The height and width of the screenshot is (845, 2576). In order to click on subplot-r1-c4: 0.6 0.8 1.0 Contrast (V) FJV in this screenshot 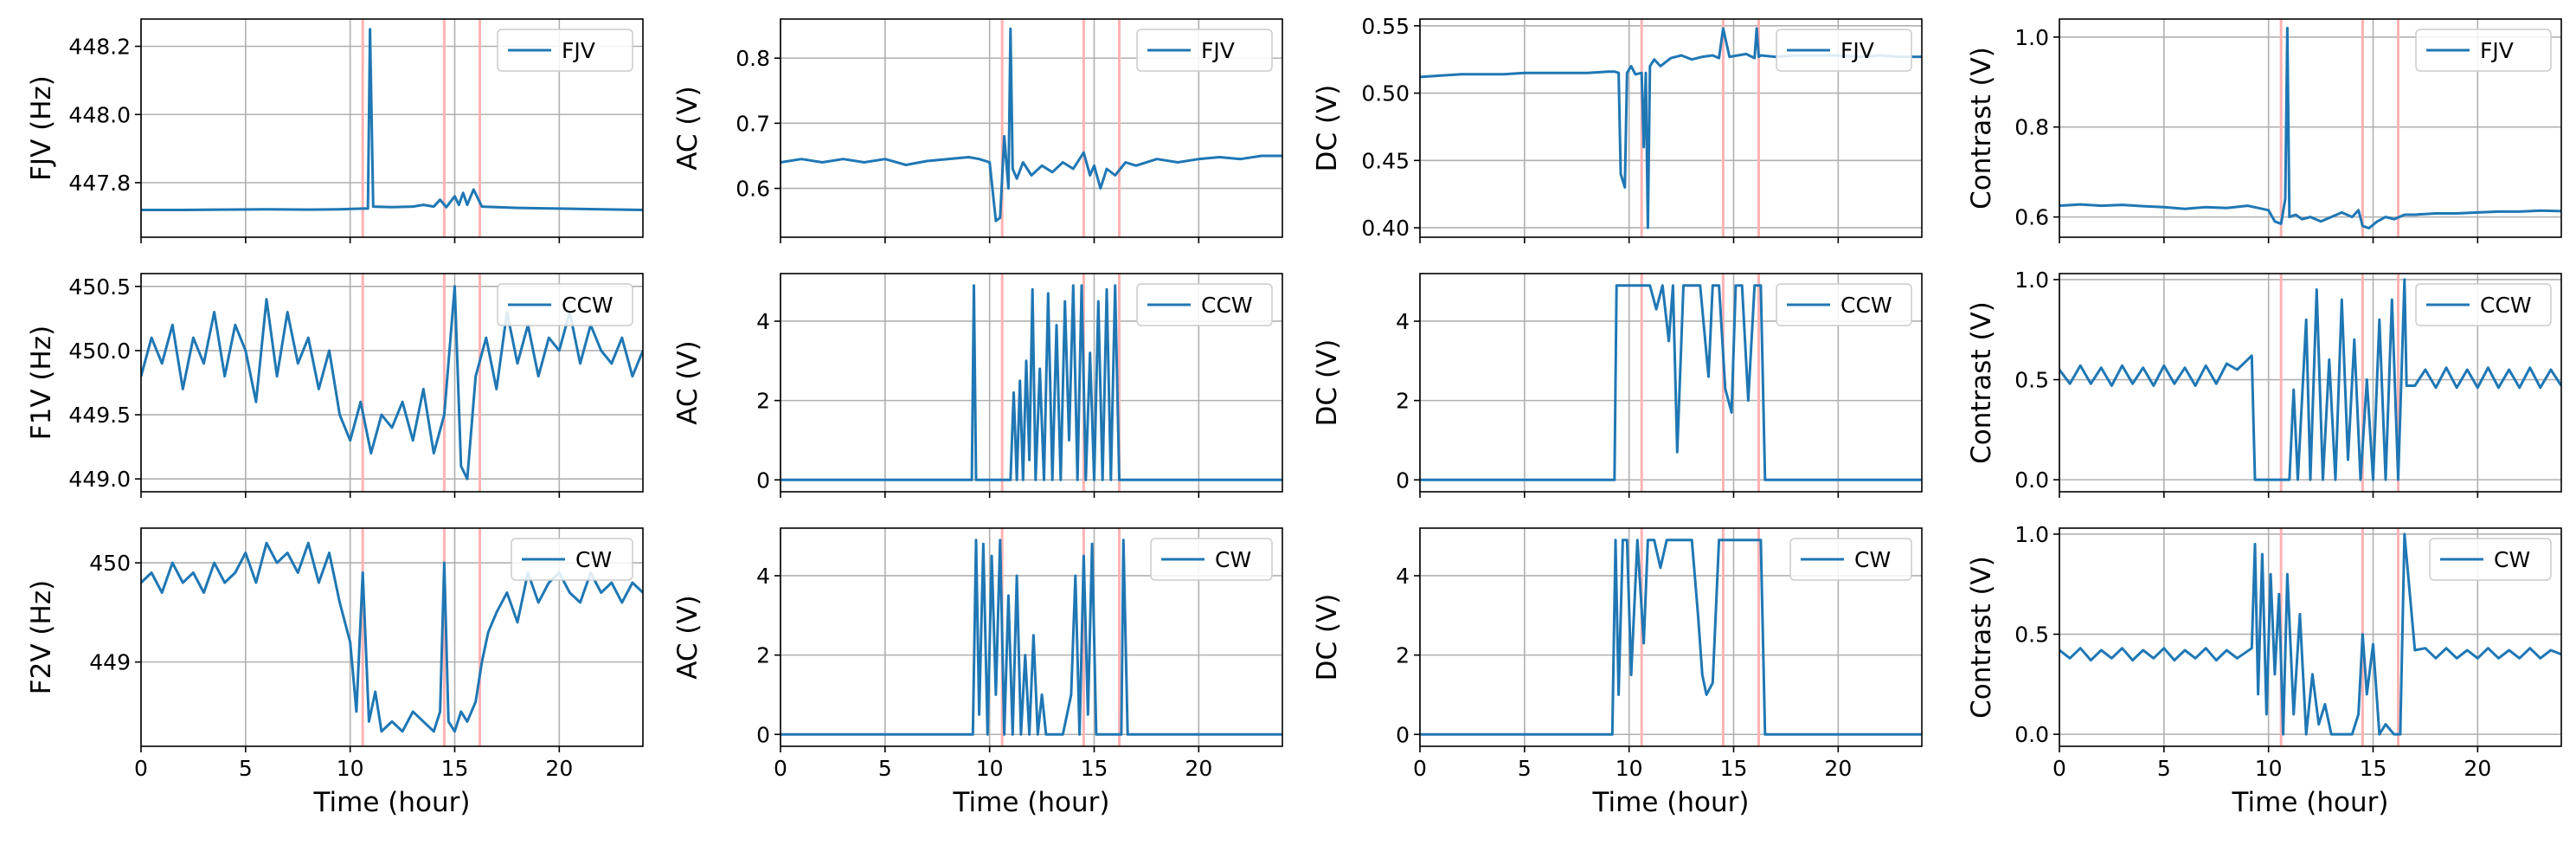, I will do `click(2264, 131)`.